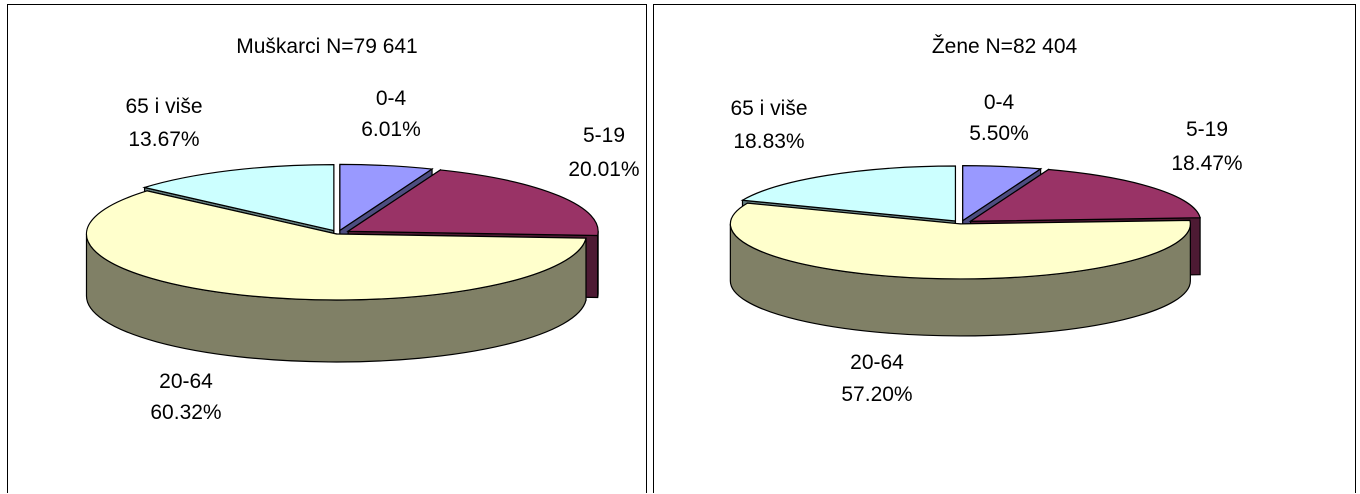 The height and width of the screenshot is (494, 1360). Describe the element at coordinates (163, 139) in the screenshot. I see `slice-value-label: 13.67%` at that location.